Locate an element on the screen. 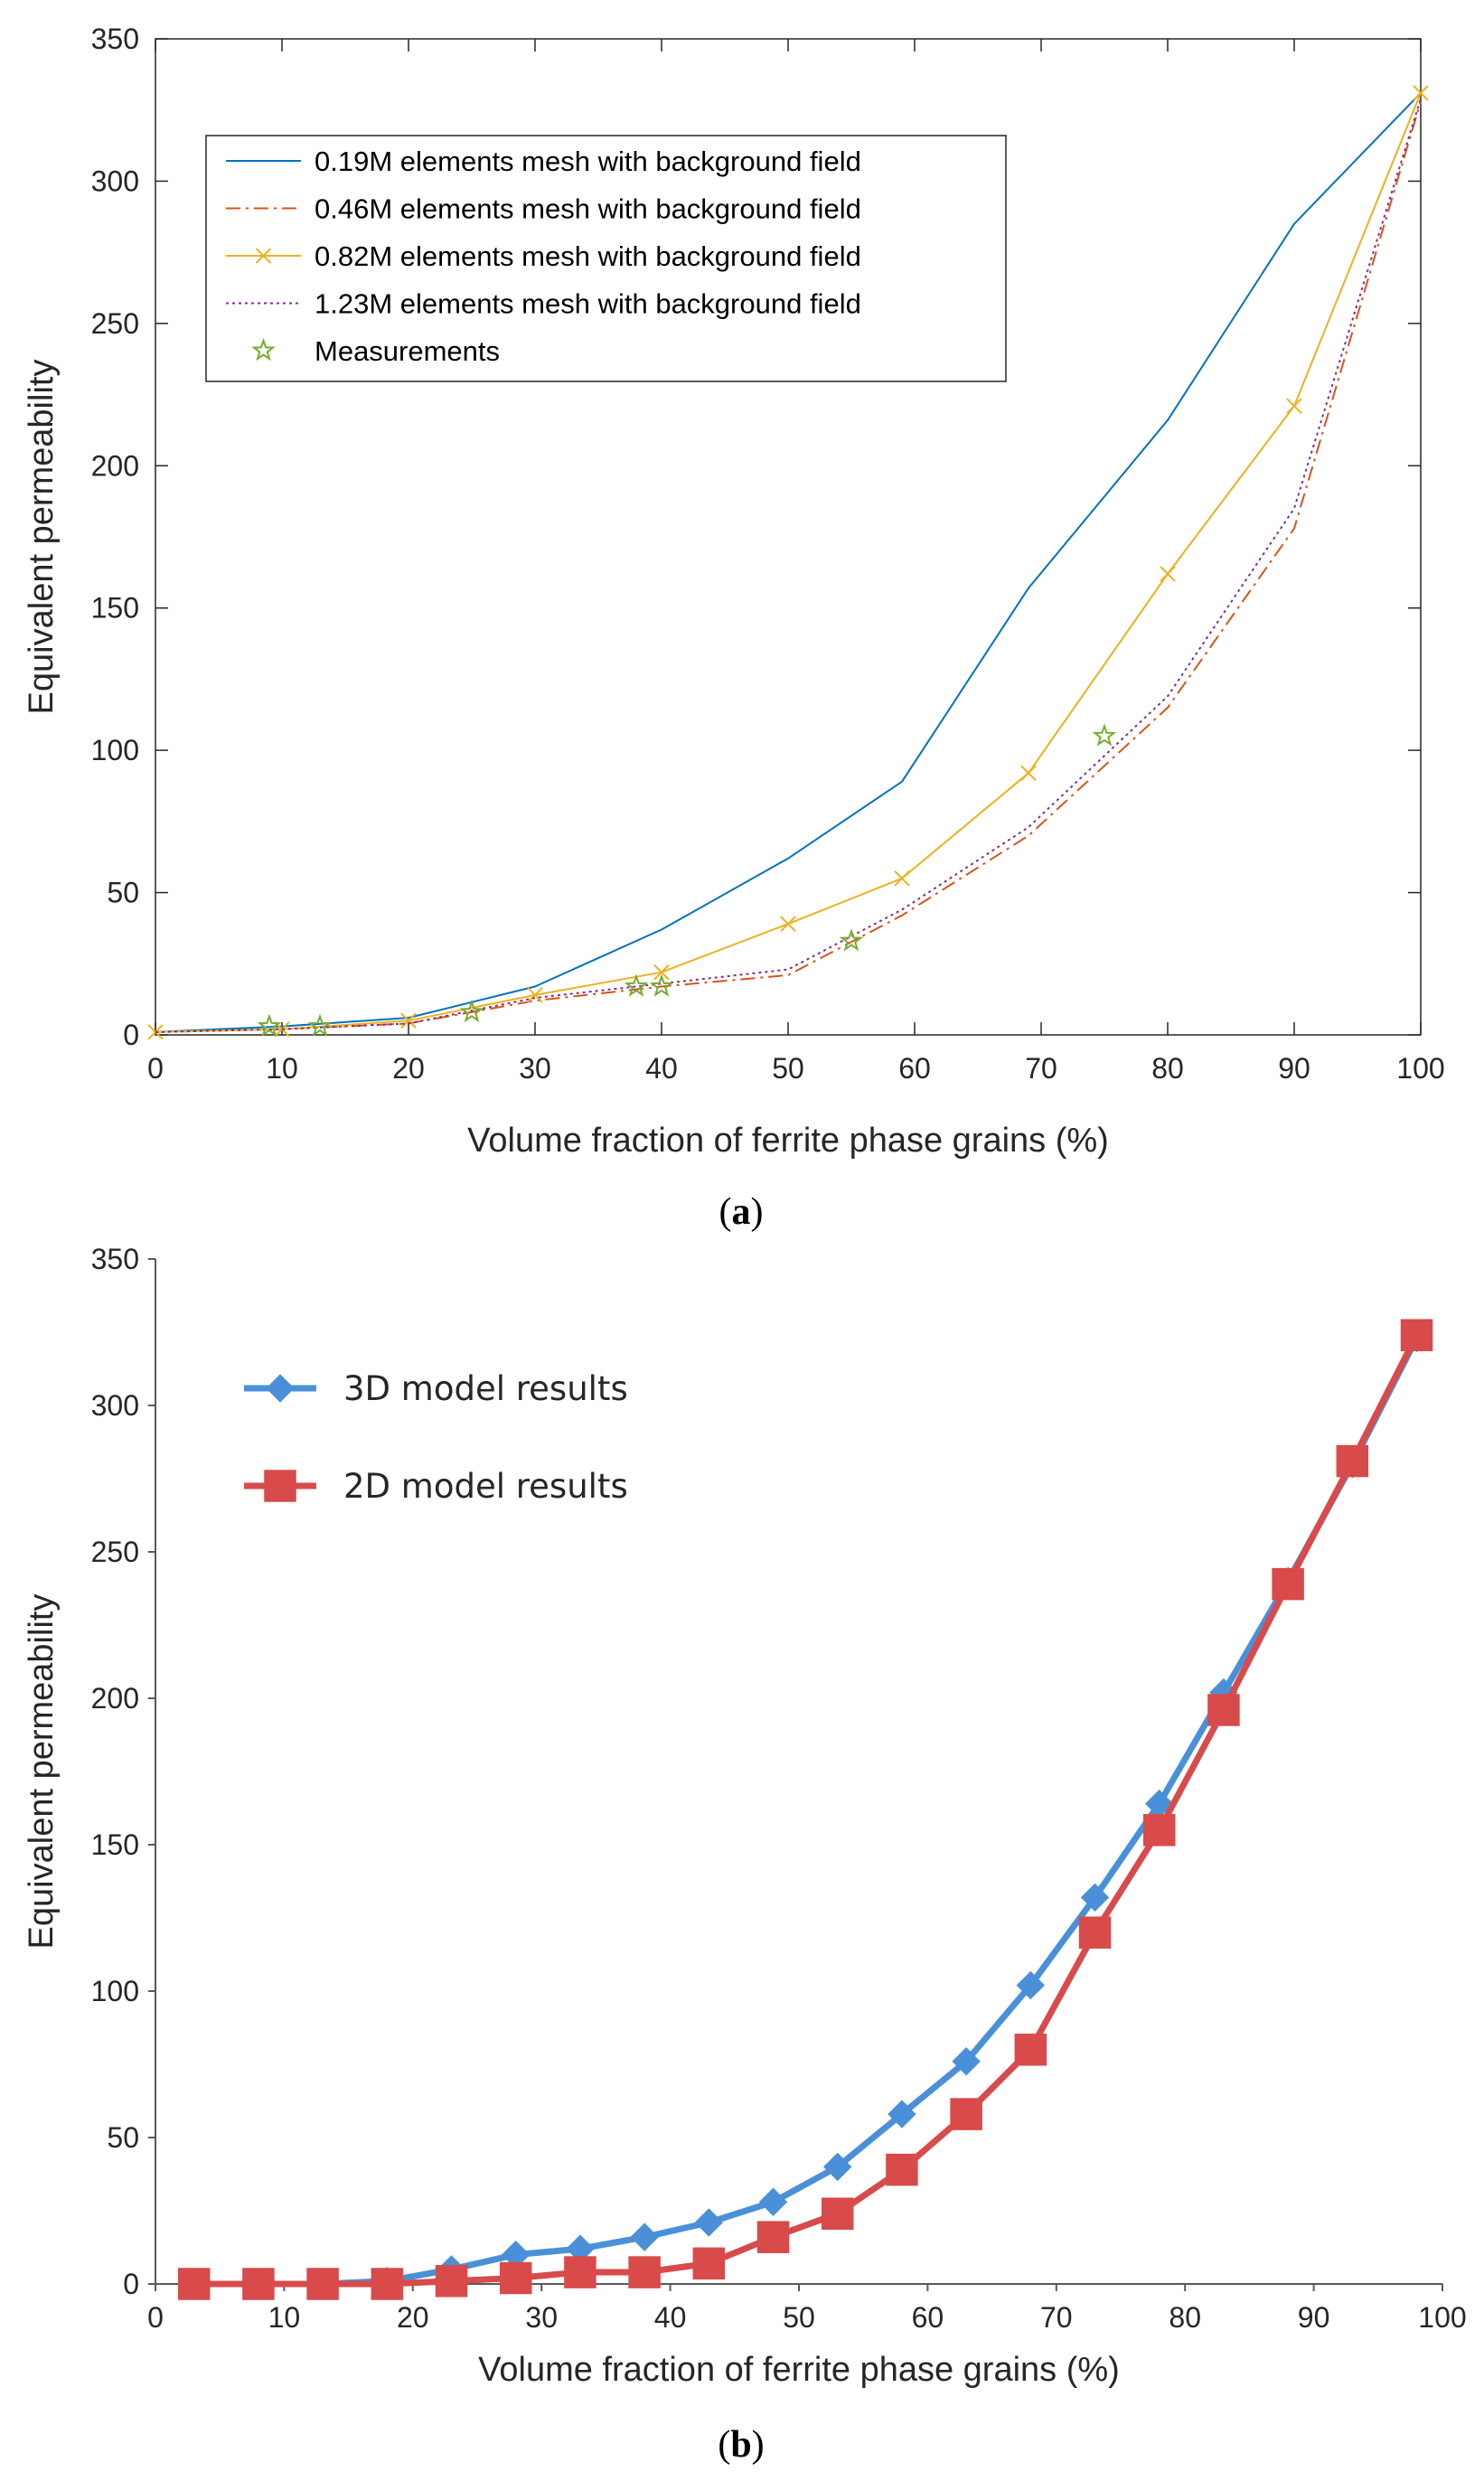 The image size is (1484, 2481). x-axis-b: 0 10 20 30 40 50 60 70 80 90 100 is located at coordinates (807, 2309).